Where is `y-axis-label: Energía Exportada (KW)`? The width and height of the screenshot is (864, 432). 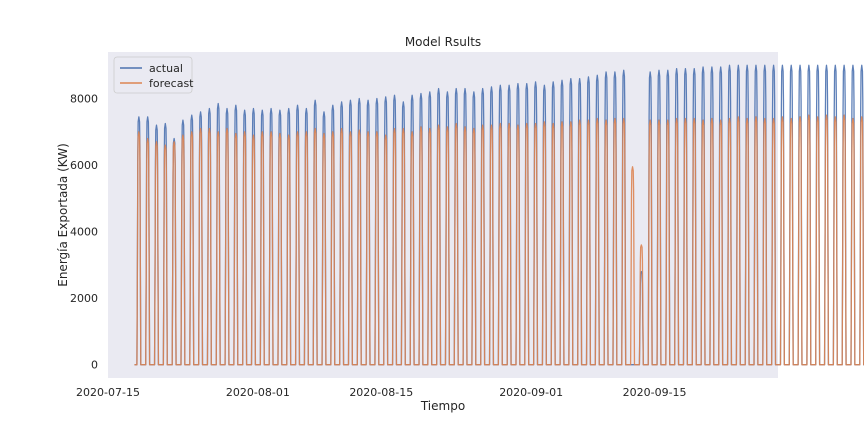 y-axis-label: Energía Exportada (KW) is located at coordinates (63, 215).